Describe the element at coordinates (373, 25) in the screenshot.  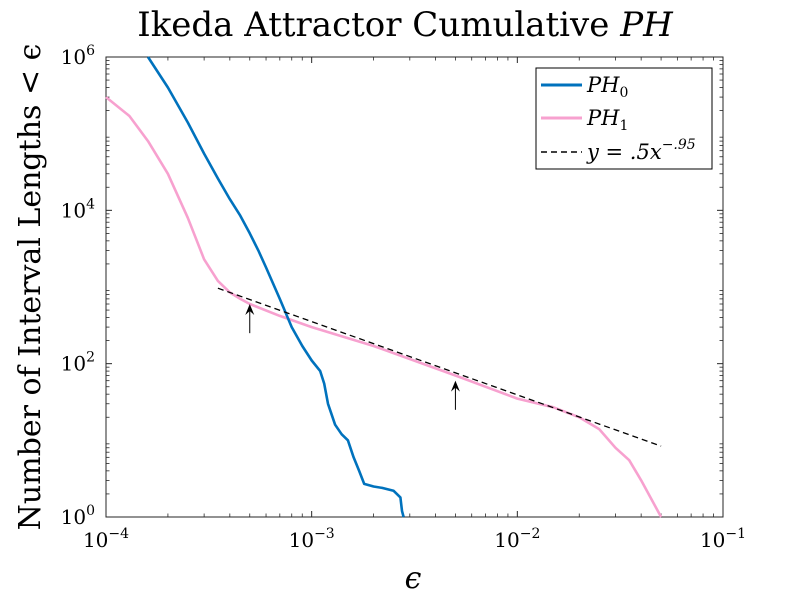
I see `chart-title-text: Ikeda Attractor Cumulative` at that location.